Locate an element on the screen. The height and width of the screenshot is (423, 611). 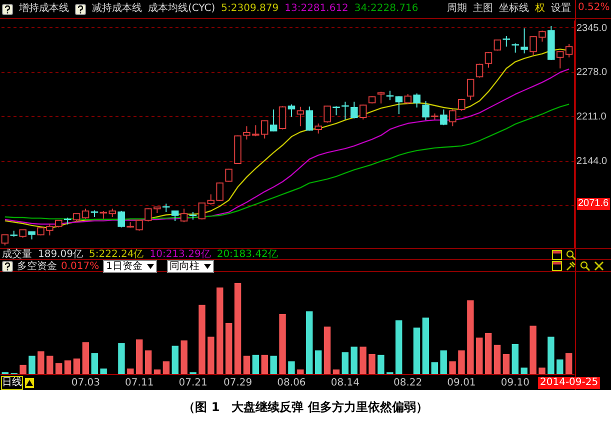
text: 成本均线(CYC) is located at coordinates (182, 9).